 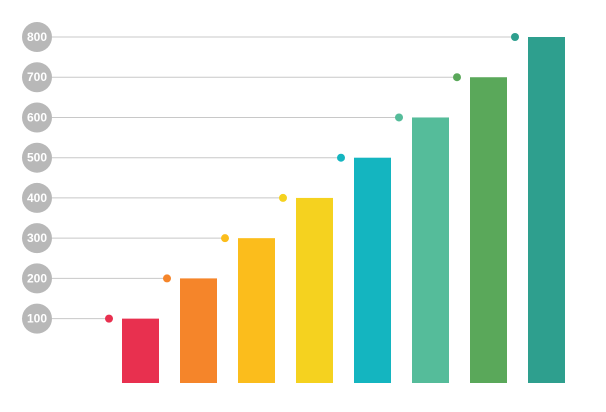 I want to click on y-tick-label: 200, so click(x=37, y=278).